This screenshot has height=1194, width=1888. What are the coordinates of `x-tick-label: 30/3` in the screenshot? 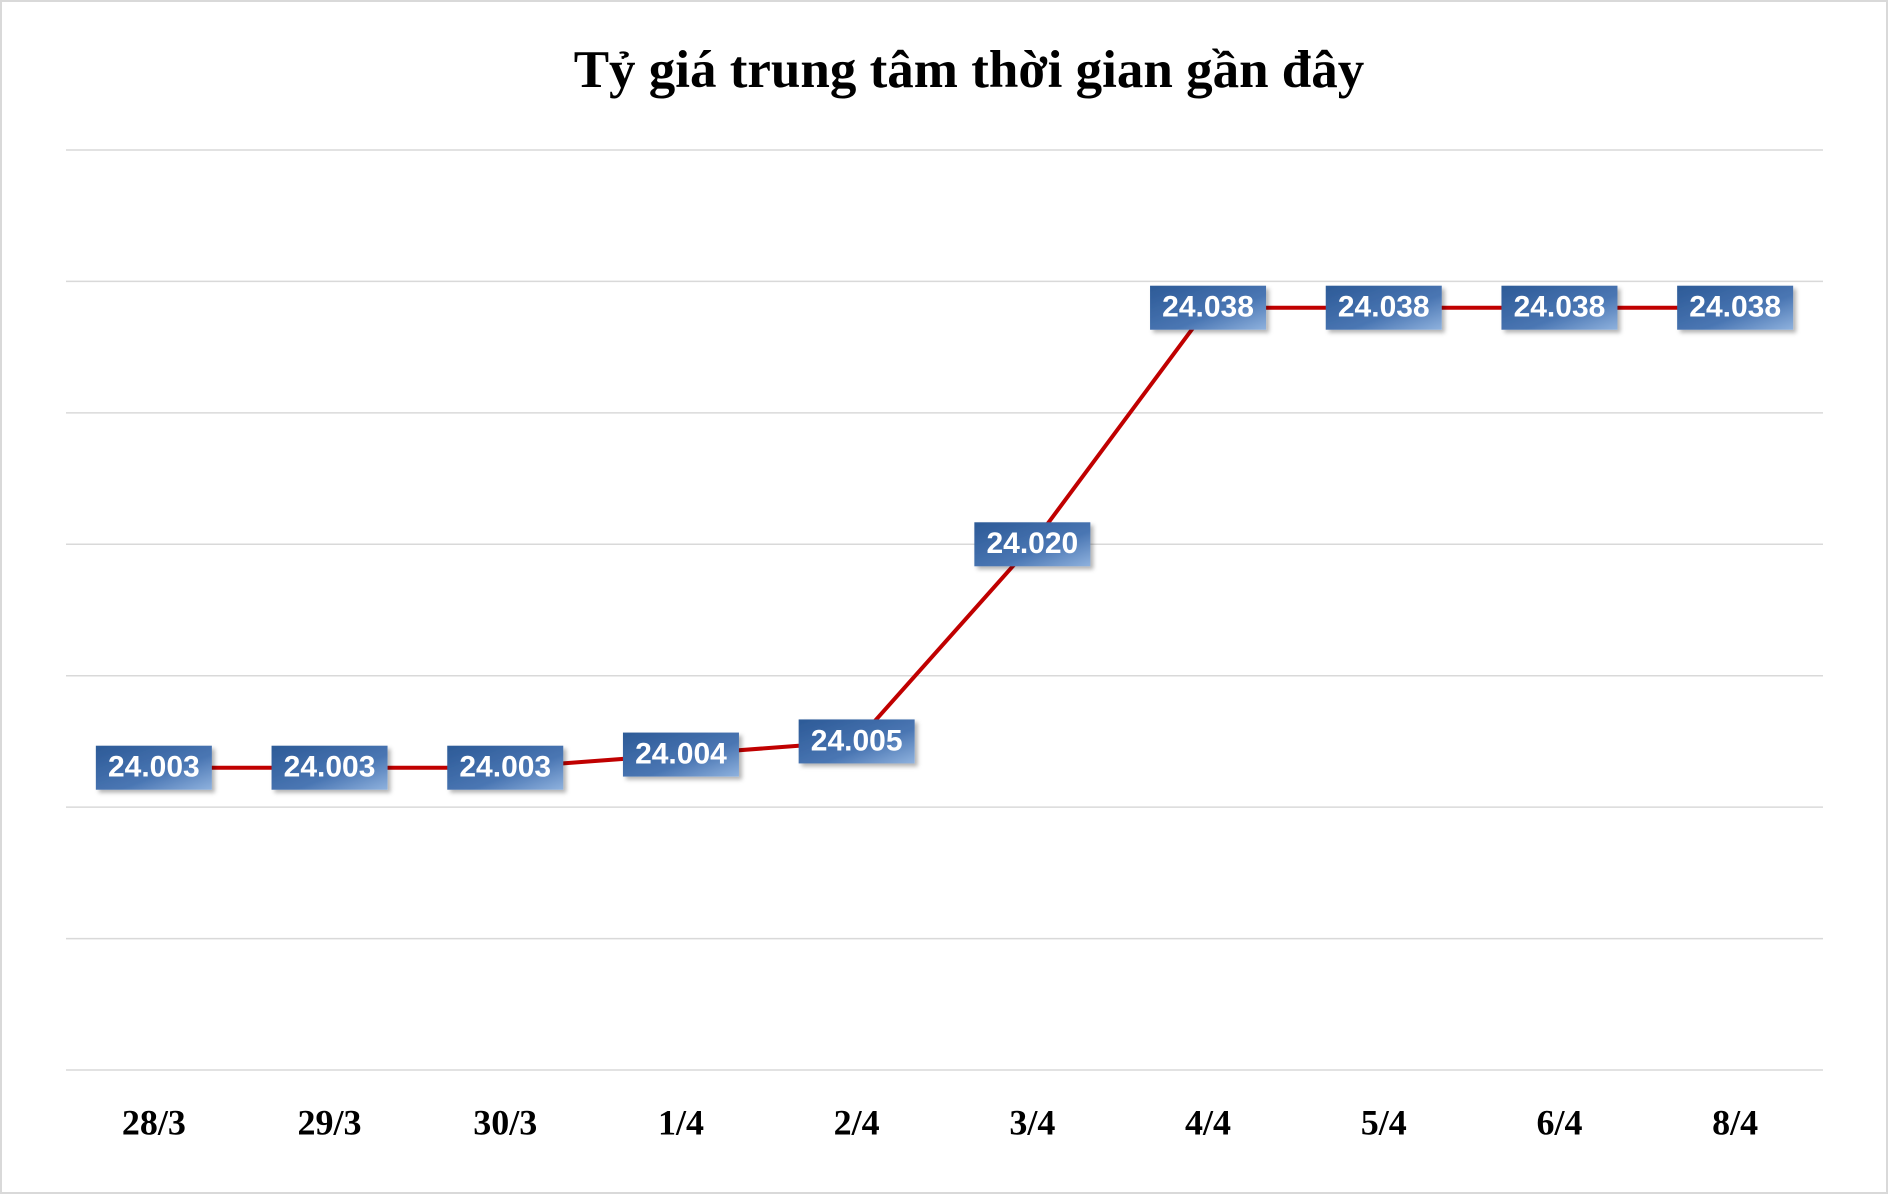 It's located at (505, 1122).